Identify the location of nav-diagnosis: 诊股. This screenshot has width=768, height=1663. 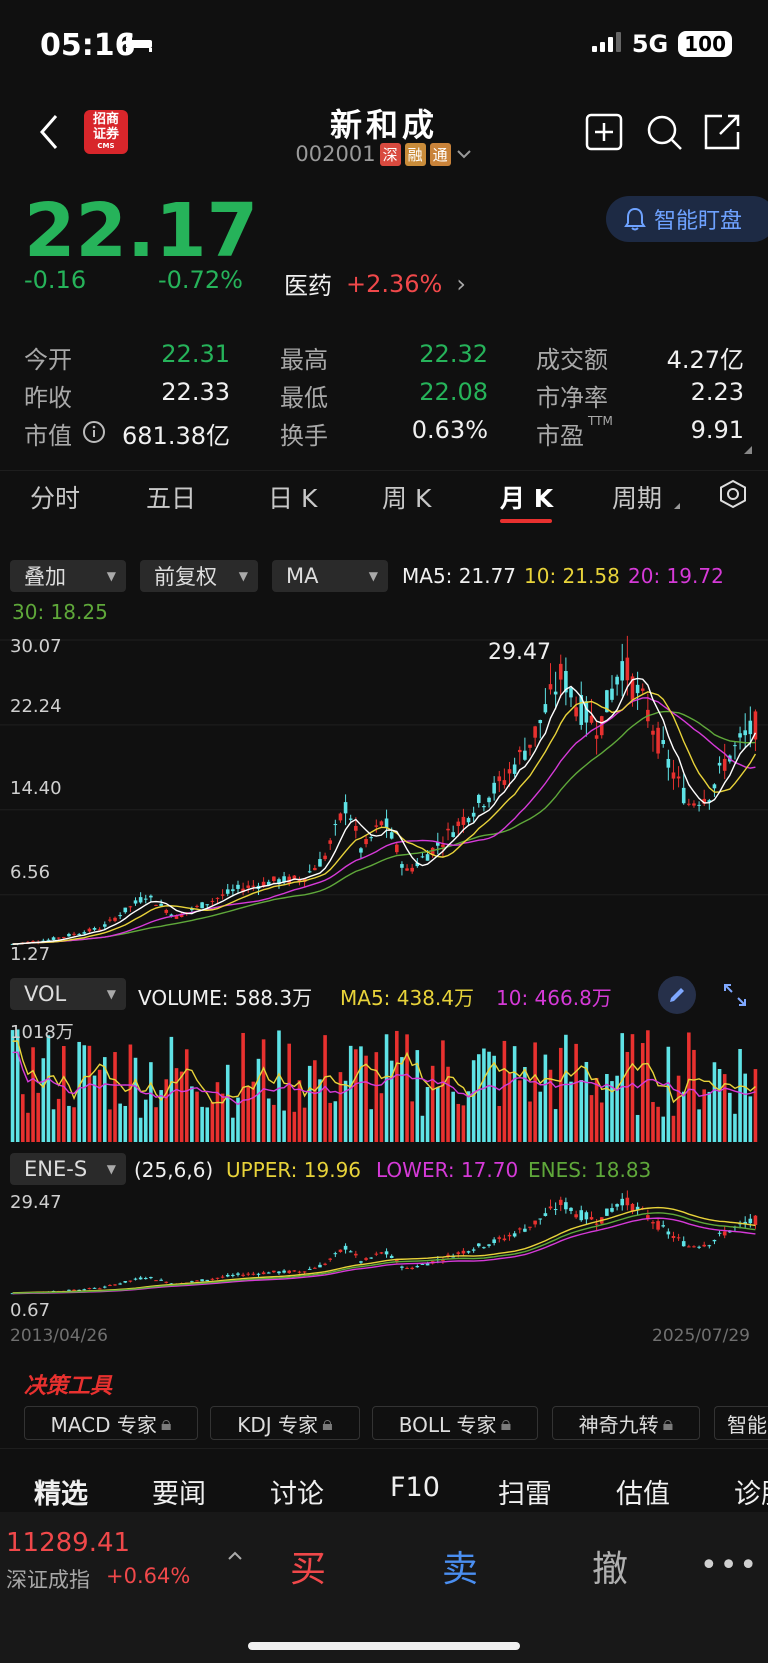
(751, 1494).